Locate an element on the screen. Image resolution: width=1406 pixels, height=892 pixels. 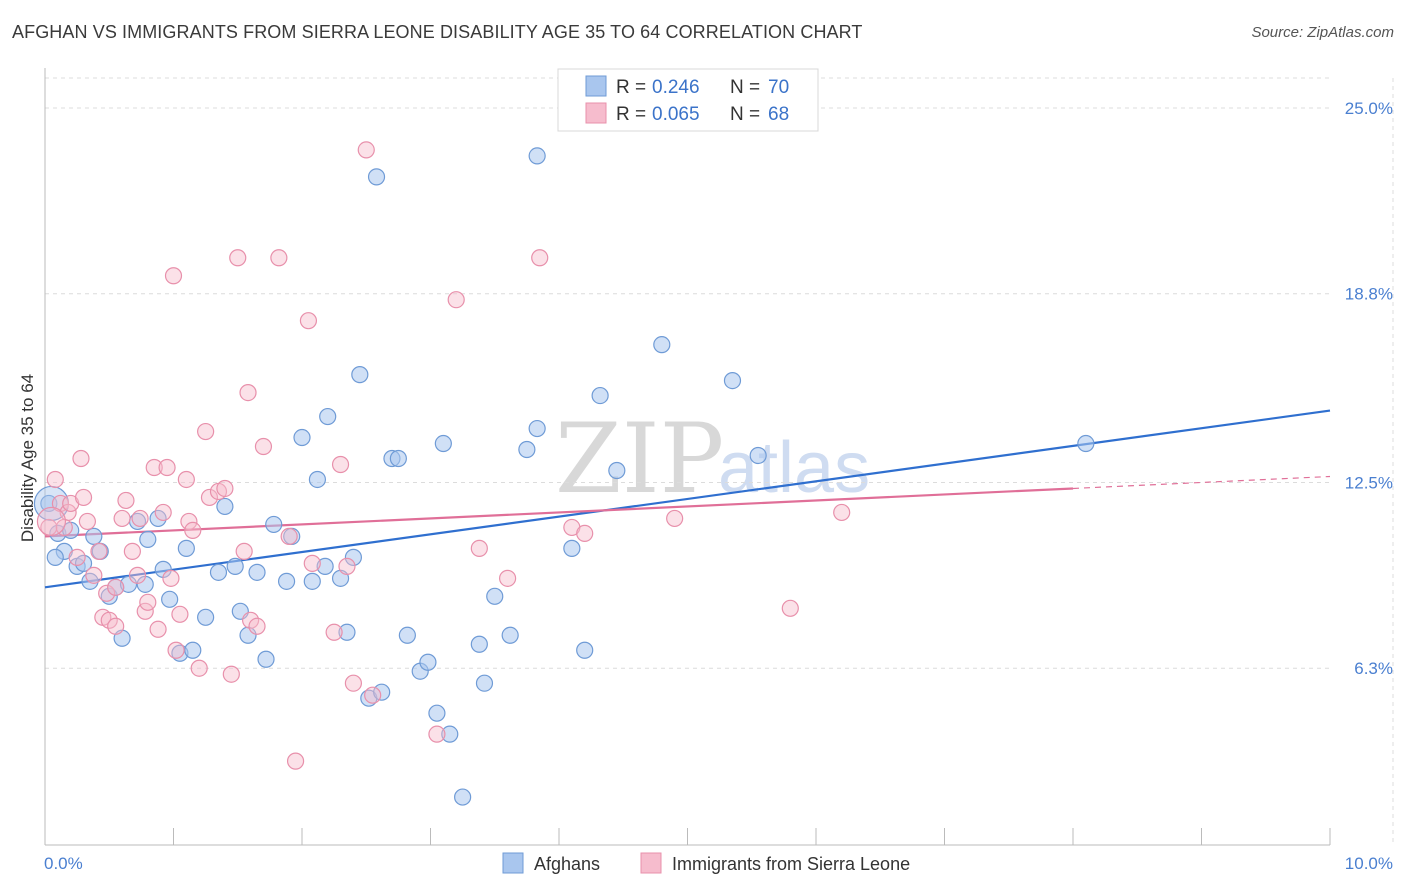
y-axis-label: Disability Age 35 to 64 is located at coordinates (27, 458).